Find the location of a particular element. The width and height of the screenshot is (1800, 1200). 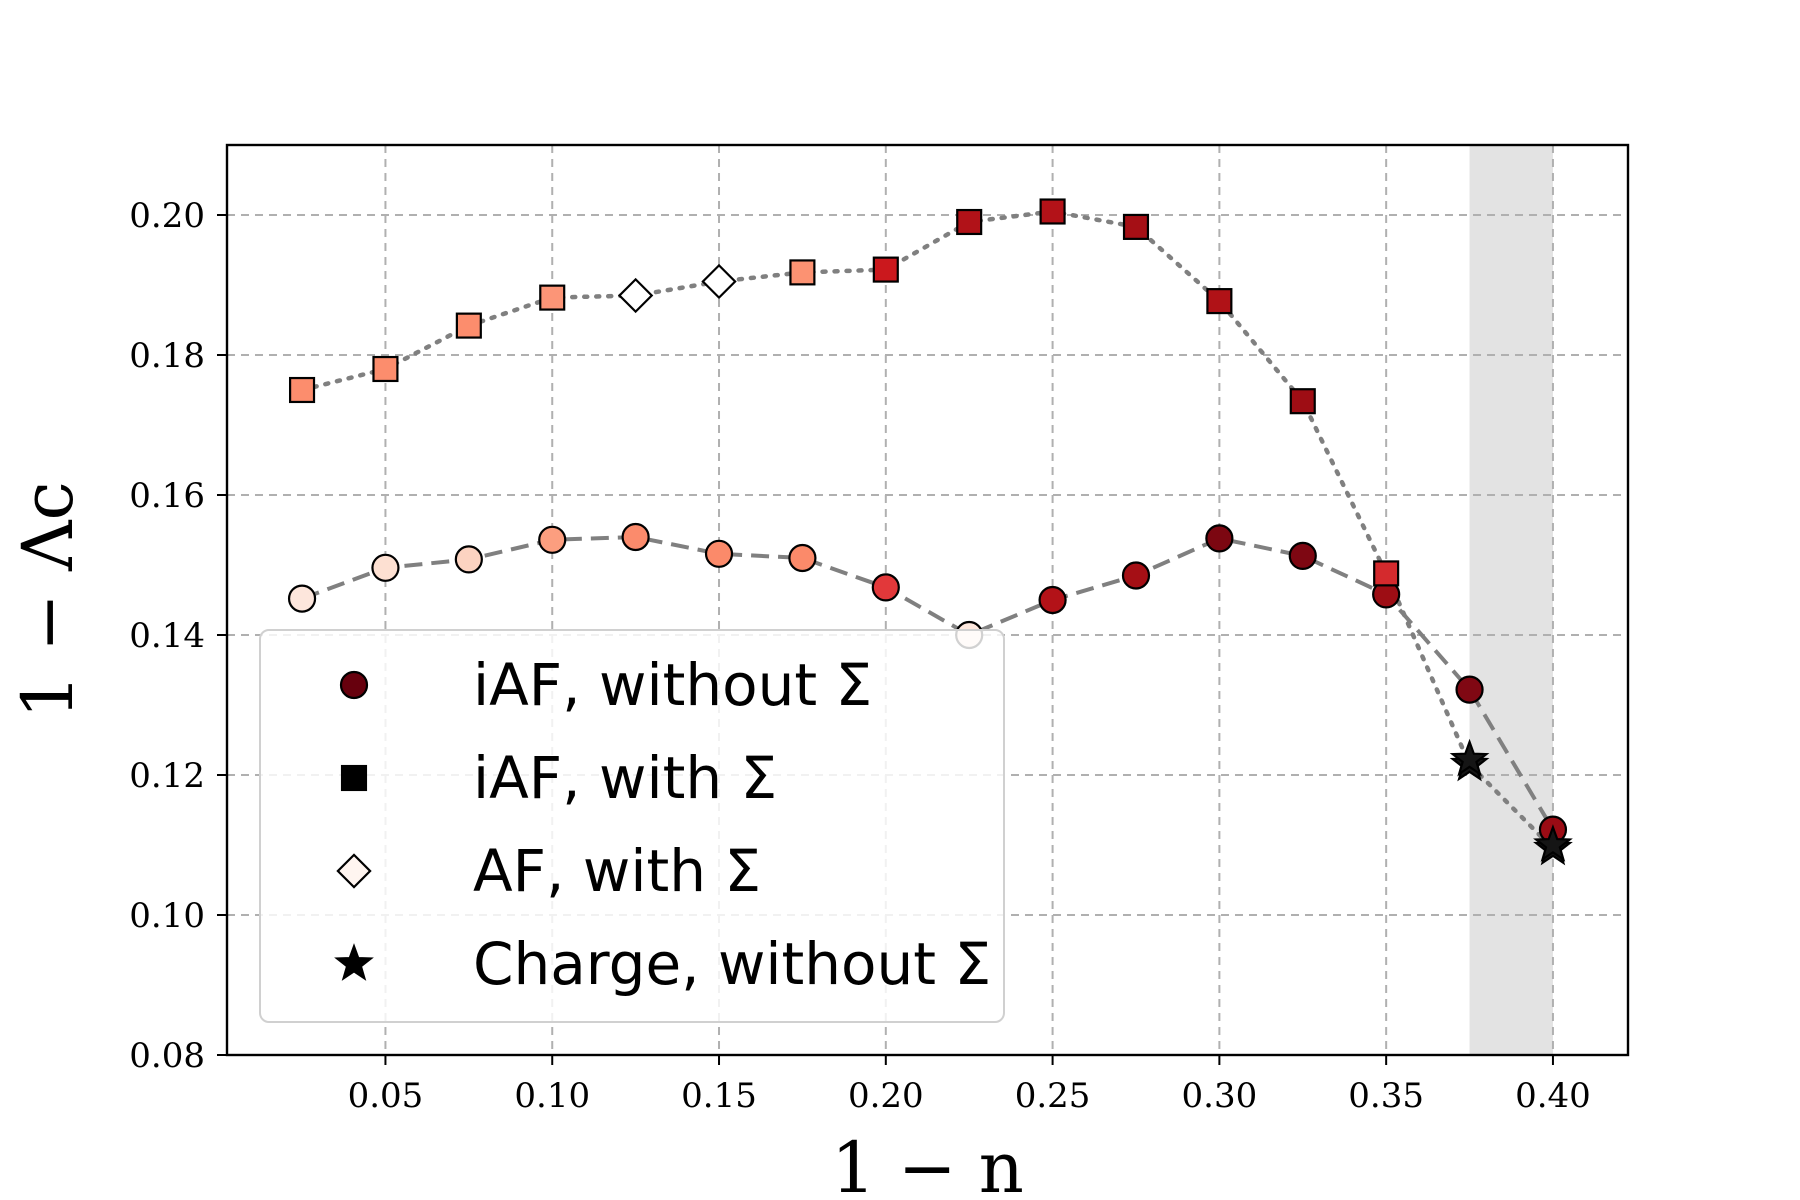

legend-entry: iAF, with Σ is located at coordinates (558, 778).